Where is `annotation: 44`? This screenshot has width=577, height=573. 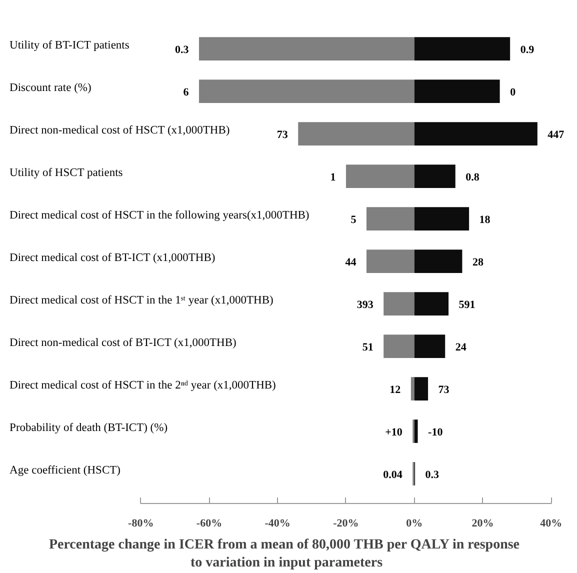 annotation: 44 is located at coordinates (351, 262).